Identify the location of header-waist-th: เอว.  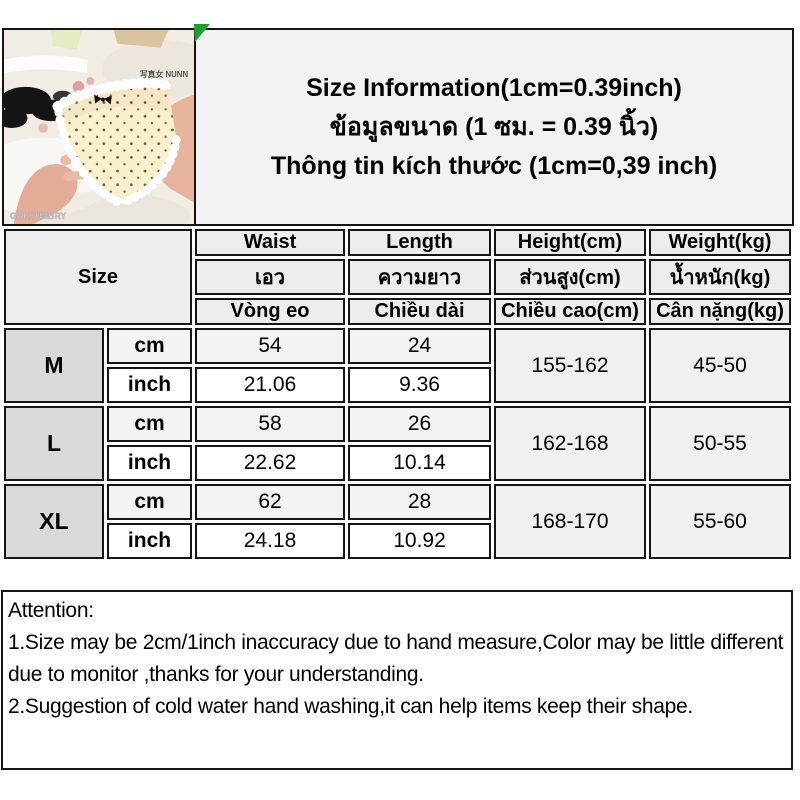
(270, 277).